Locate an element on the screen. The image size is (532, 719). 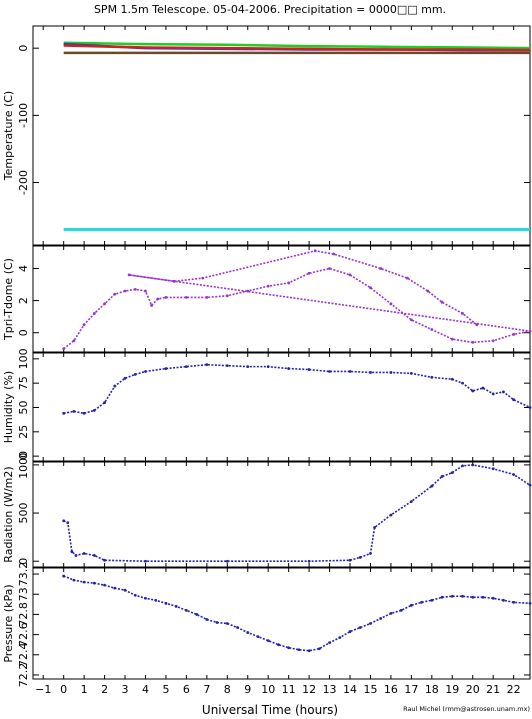
x-axis: −1 0 1 2 3 4 5 6 7 8 9 10 11 12 13 14 15 16 17 18 19 20 21 22 is located at coordinates (278, 689).